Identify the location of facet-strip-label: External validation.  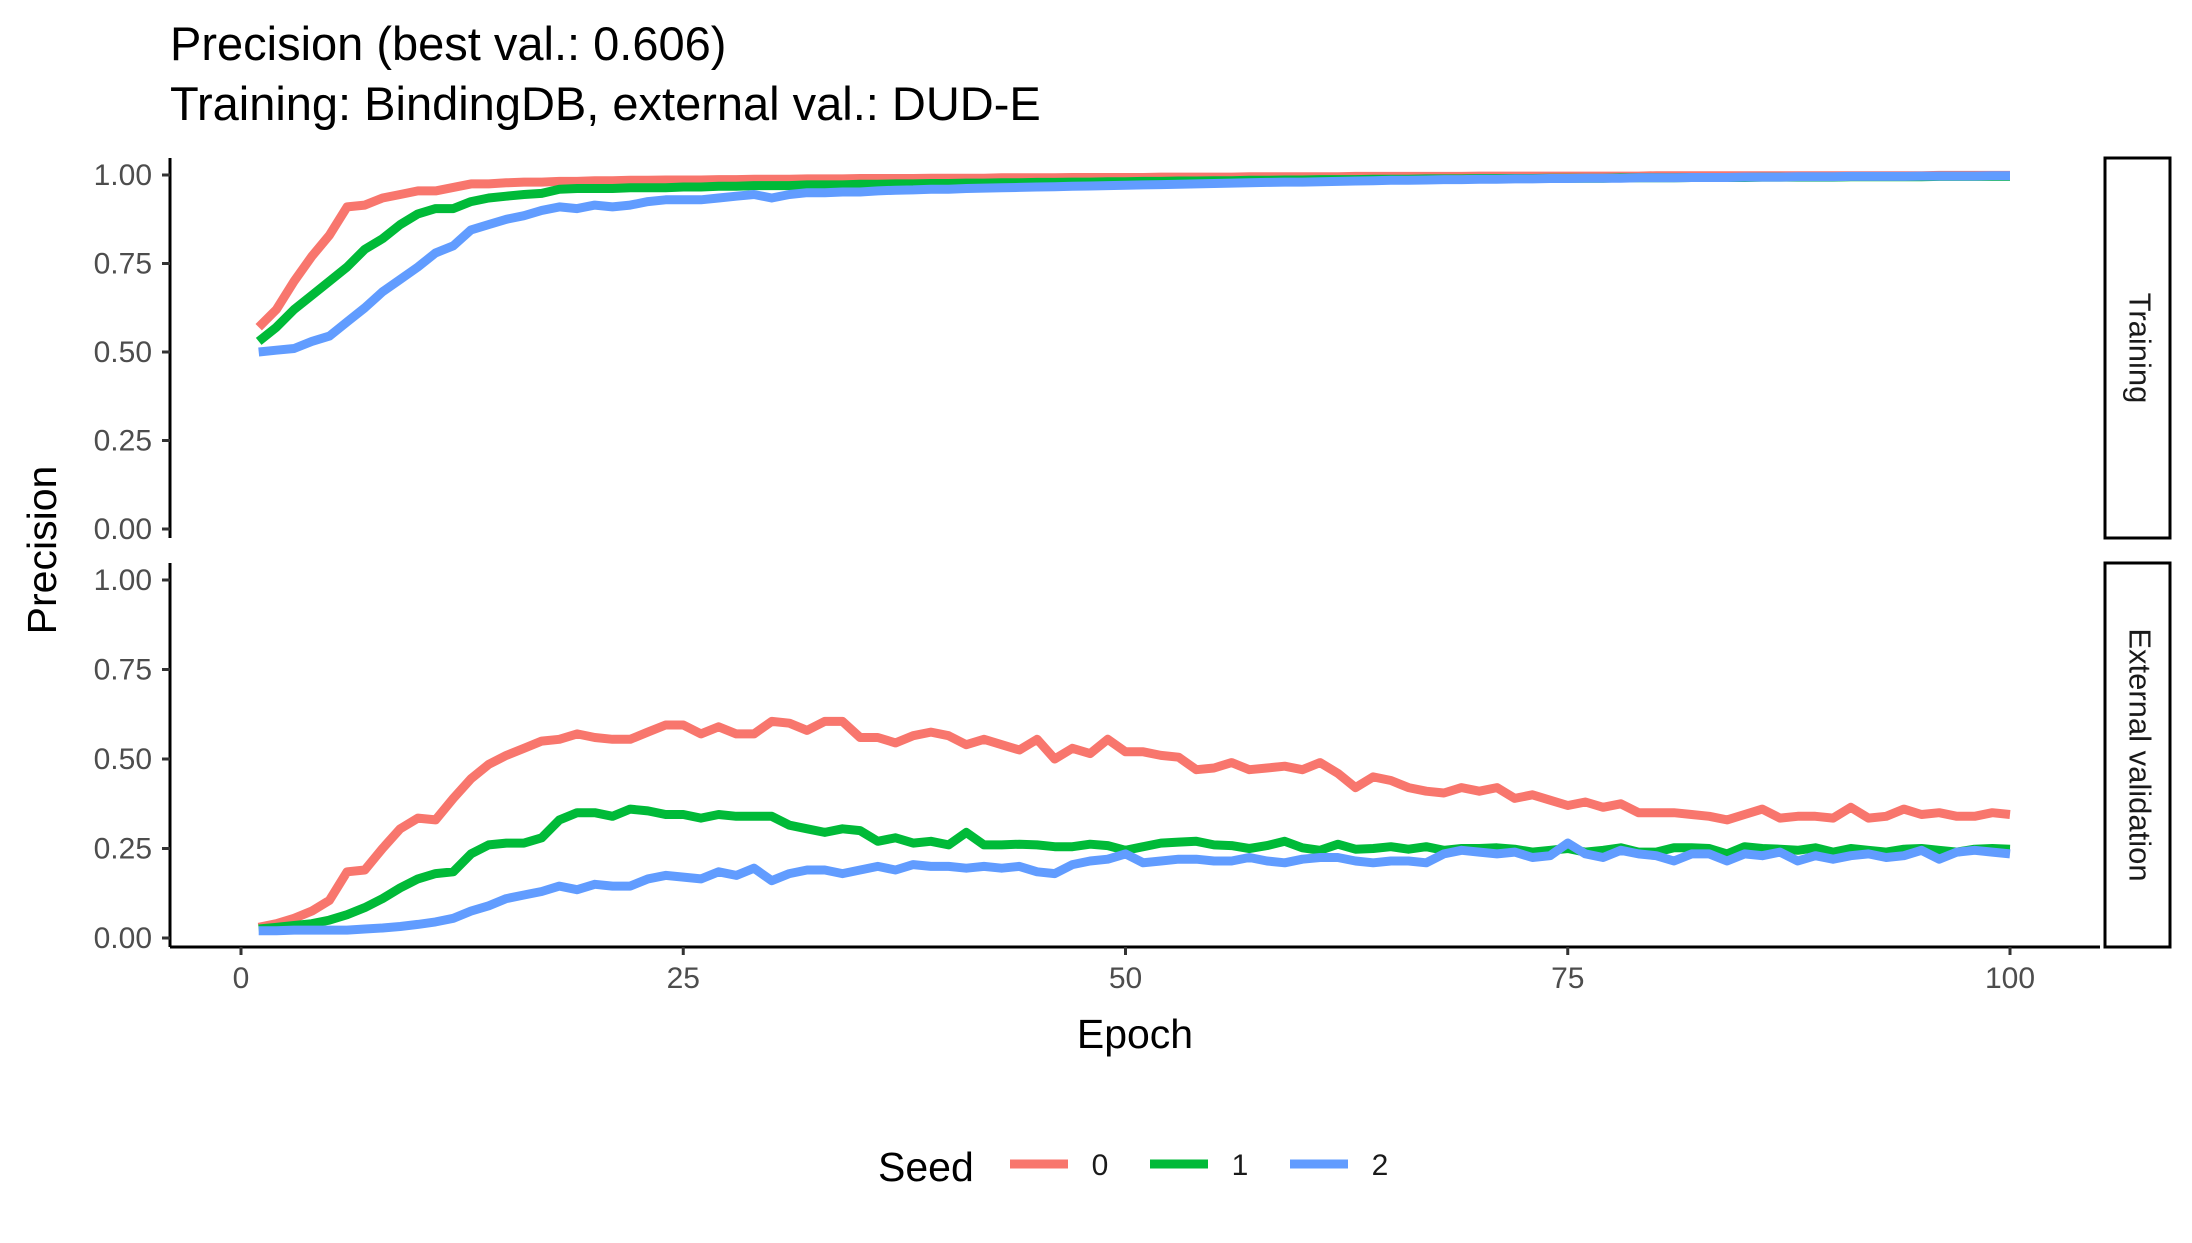
(2139, 754).